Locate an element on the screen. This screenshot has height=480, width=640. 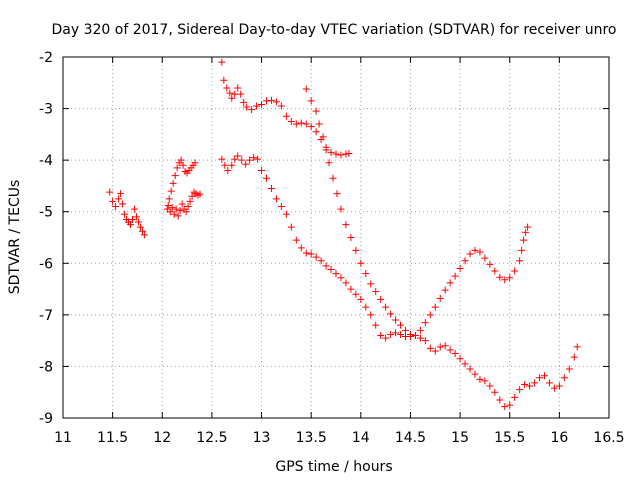
series-arc-a is located at coordinates (127, 213).